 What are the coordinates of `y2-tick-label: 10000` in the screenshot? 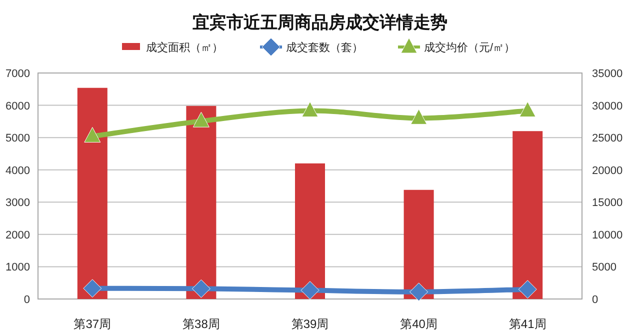 It's located at (607, 235).